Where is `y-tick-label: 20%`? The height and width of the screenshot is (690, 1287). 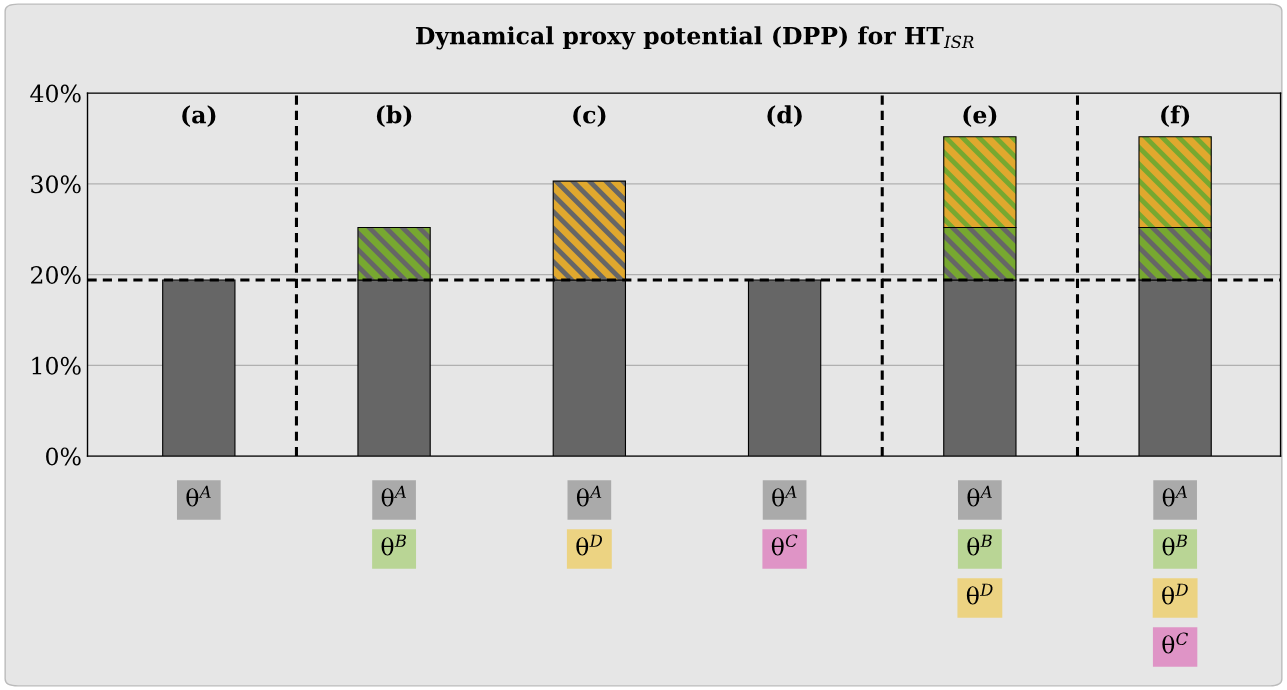 y-tick-label: 20% is located at coordinates (56, 275).